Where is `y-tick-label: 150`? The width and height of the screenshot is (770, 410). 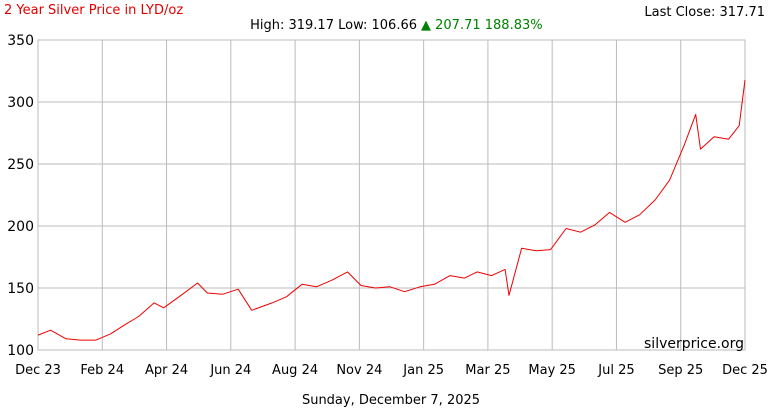 y-tick-label: 150 is located at coordinates (20, 289).